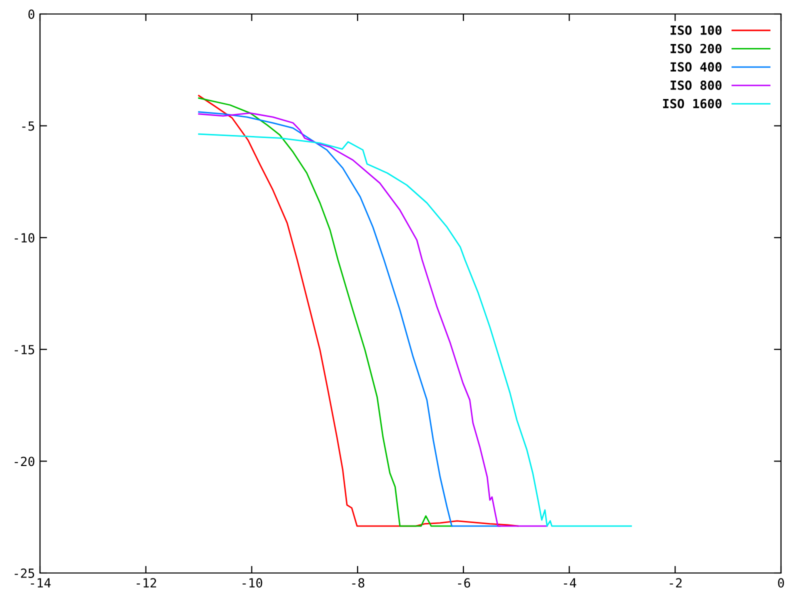 This screenshot has width=800, height=600. I want to click on y-tick-label: -10, so click(24, 238).